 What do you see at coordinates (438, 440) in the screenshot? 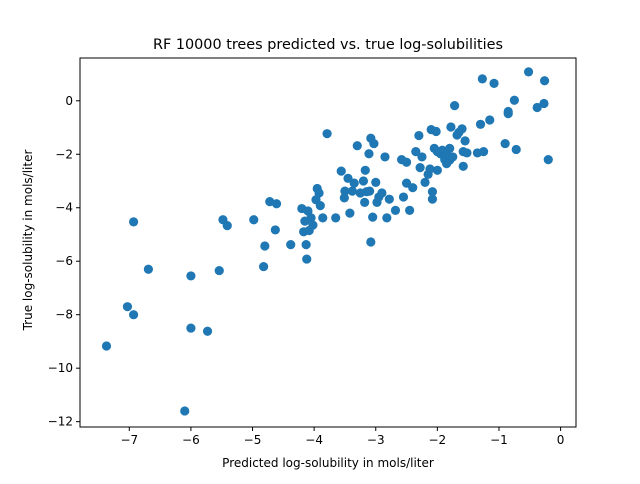
I see `x-tick-label: −2` at bounding box center [438, 440].